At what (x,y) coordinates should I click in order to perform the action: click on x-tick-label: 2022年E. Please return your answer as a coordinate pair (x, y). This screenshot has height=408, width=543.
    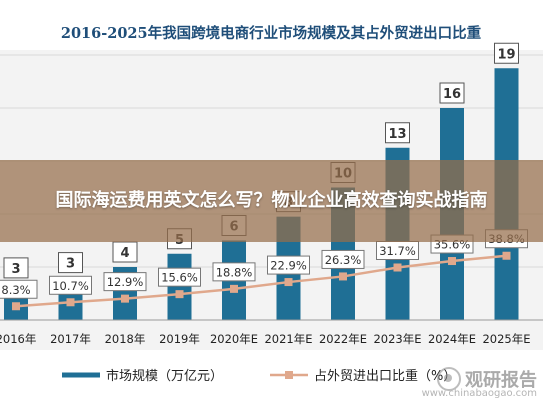
    Looking at the image, I should click on (343, 339).